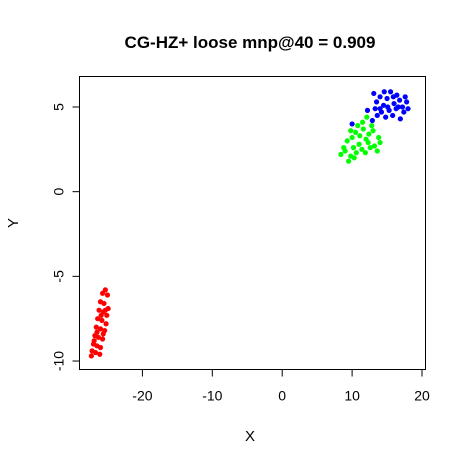  I want to click on chart-title: CG-HZ+ loose mnp@40 = 0.909, so click(250, 42).